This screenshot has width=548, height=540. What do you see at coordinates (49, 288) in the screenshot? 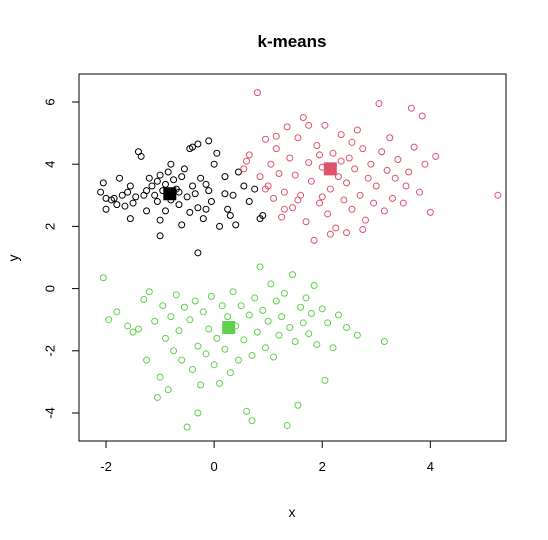
I see `y-tick-label: 0` at bounding box center [49, 288].